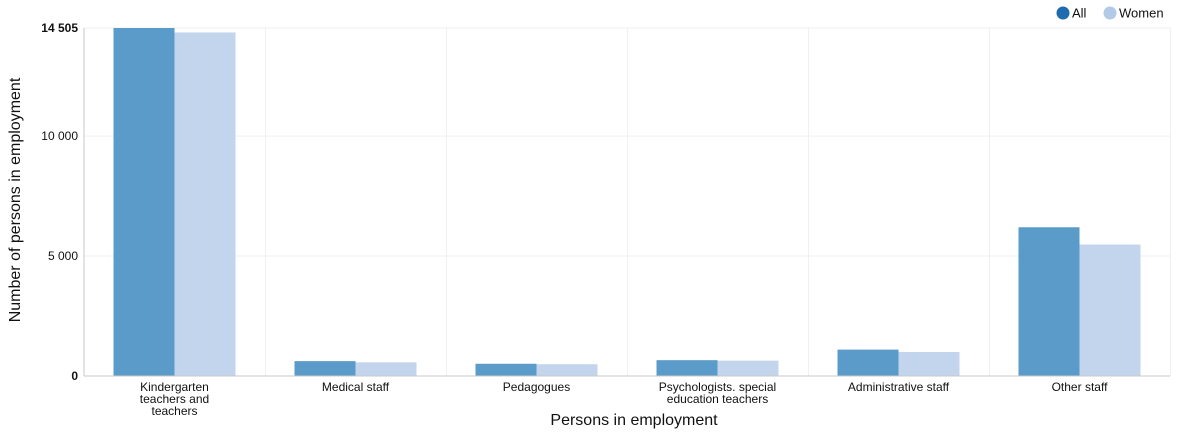  I want to click on legend: All Women, so click(1110, 13).